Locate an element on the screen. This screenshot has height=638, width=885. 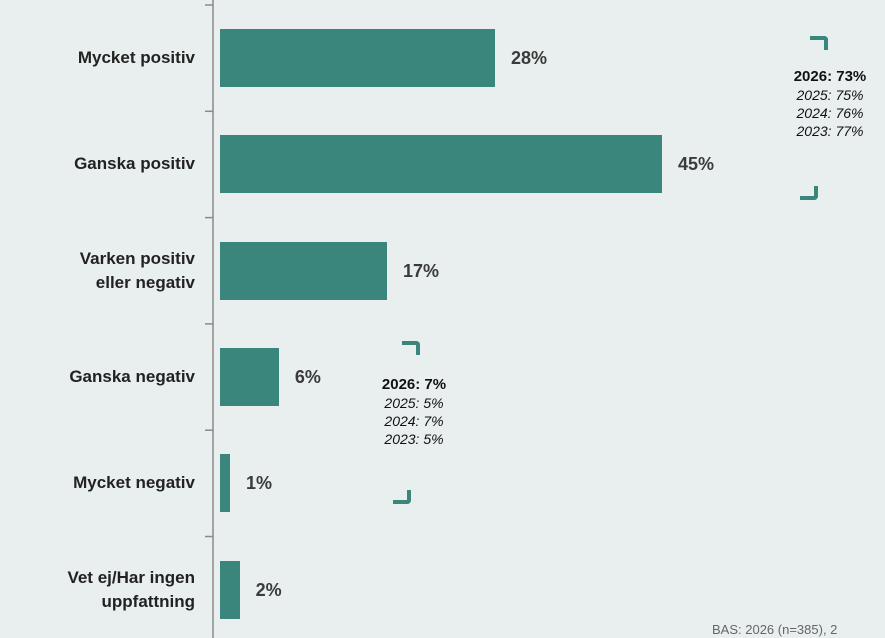
category-label: Varken positiv eller negativ is located at coordinates (137, 270).